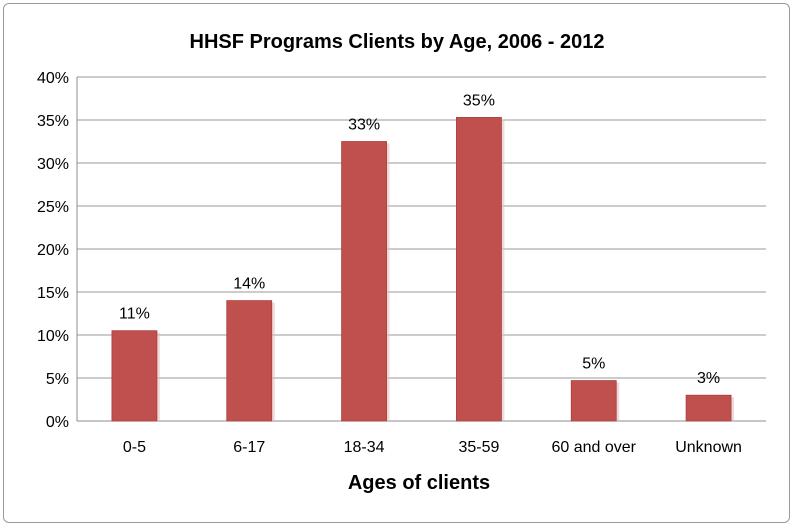 The image size is (795, 528). What do you see at coordinates (364, 125) in the screenshot?
I see `data-label: 33%` at bounding box center [364, 125].